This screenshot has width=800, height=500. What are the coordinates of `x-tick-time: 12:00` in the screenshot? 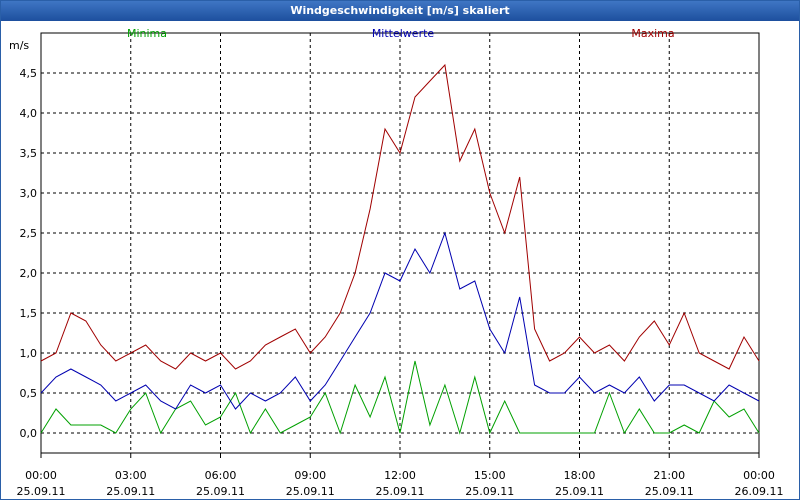 It's located at (400, 475).